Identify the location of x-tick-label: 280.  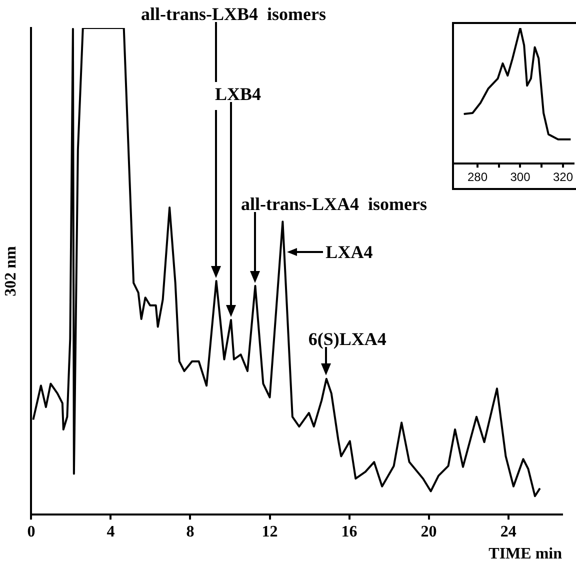
(477, 177).